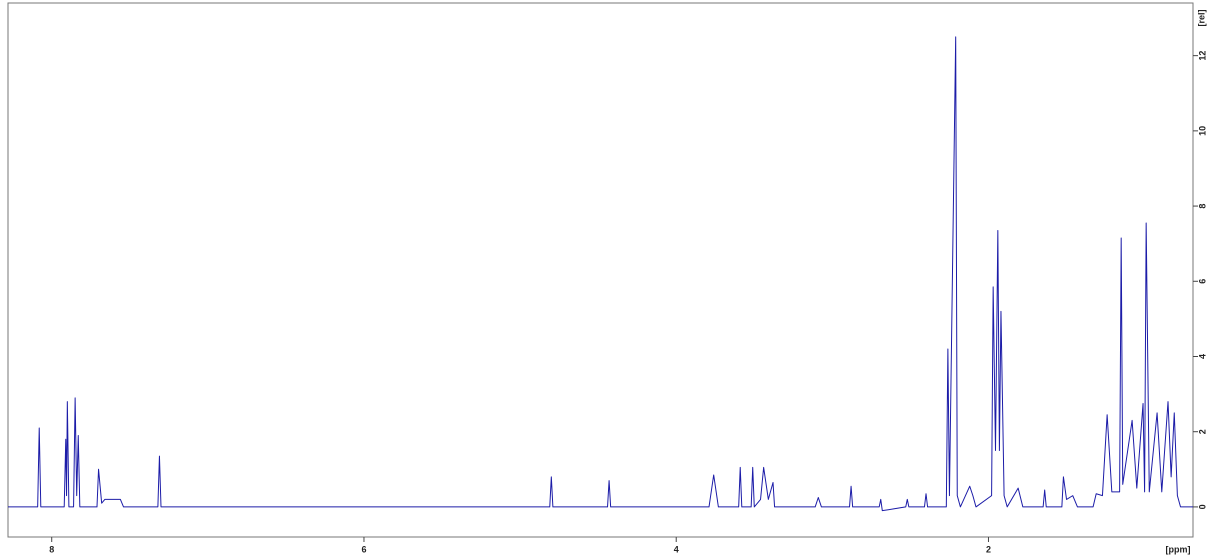  What do you see at coordinates (1202, 431) in the screenshot?
I see `y-tick-label: 2` at bounding box center [1202, 431].